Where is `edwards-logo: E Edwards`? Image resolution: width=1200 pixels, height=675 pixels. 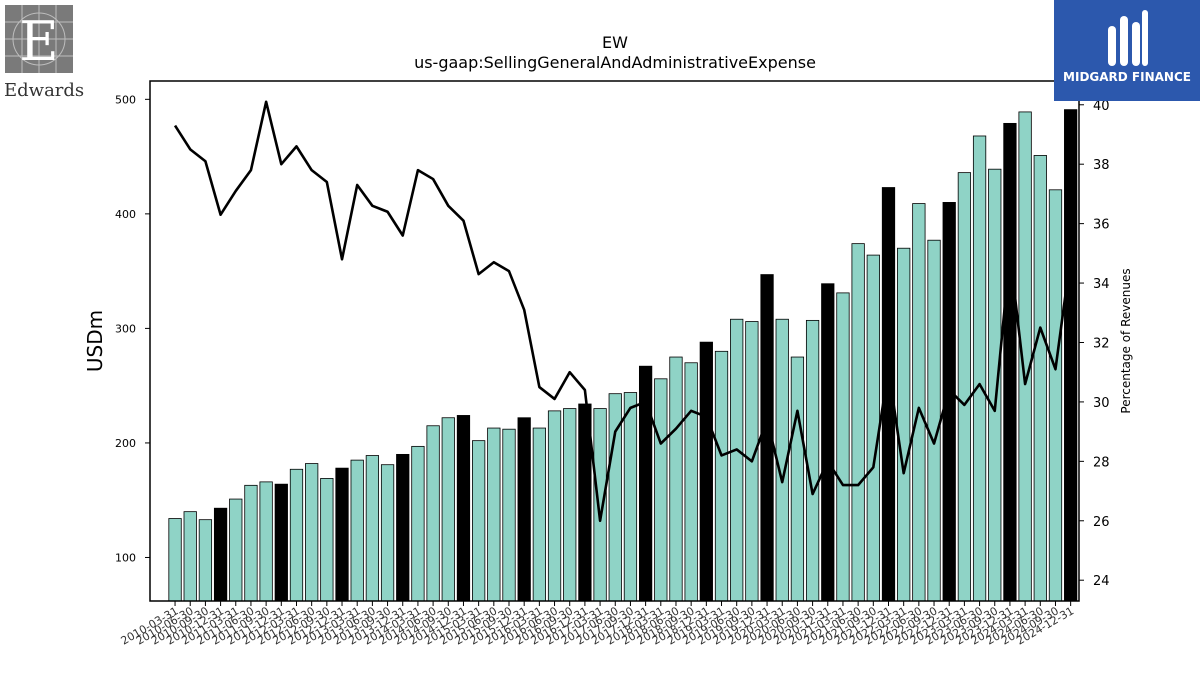
edwards-logo: E Edwards is located at coordinates (44, 52).